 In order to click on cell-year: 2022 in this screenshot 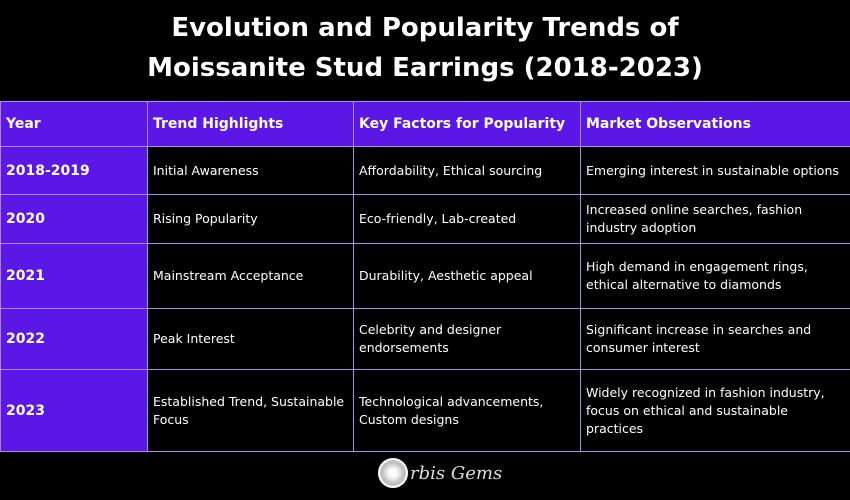, I will do `click(74, 339)`.